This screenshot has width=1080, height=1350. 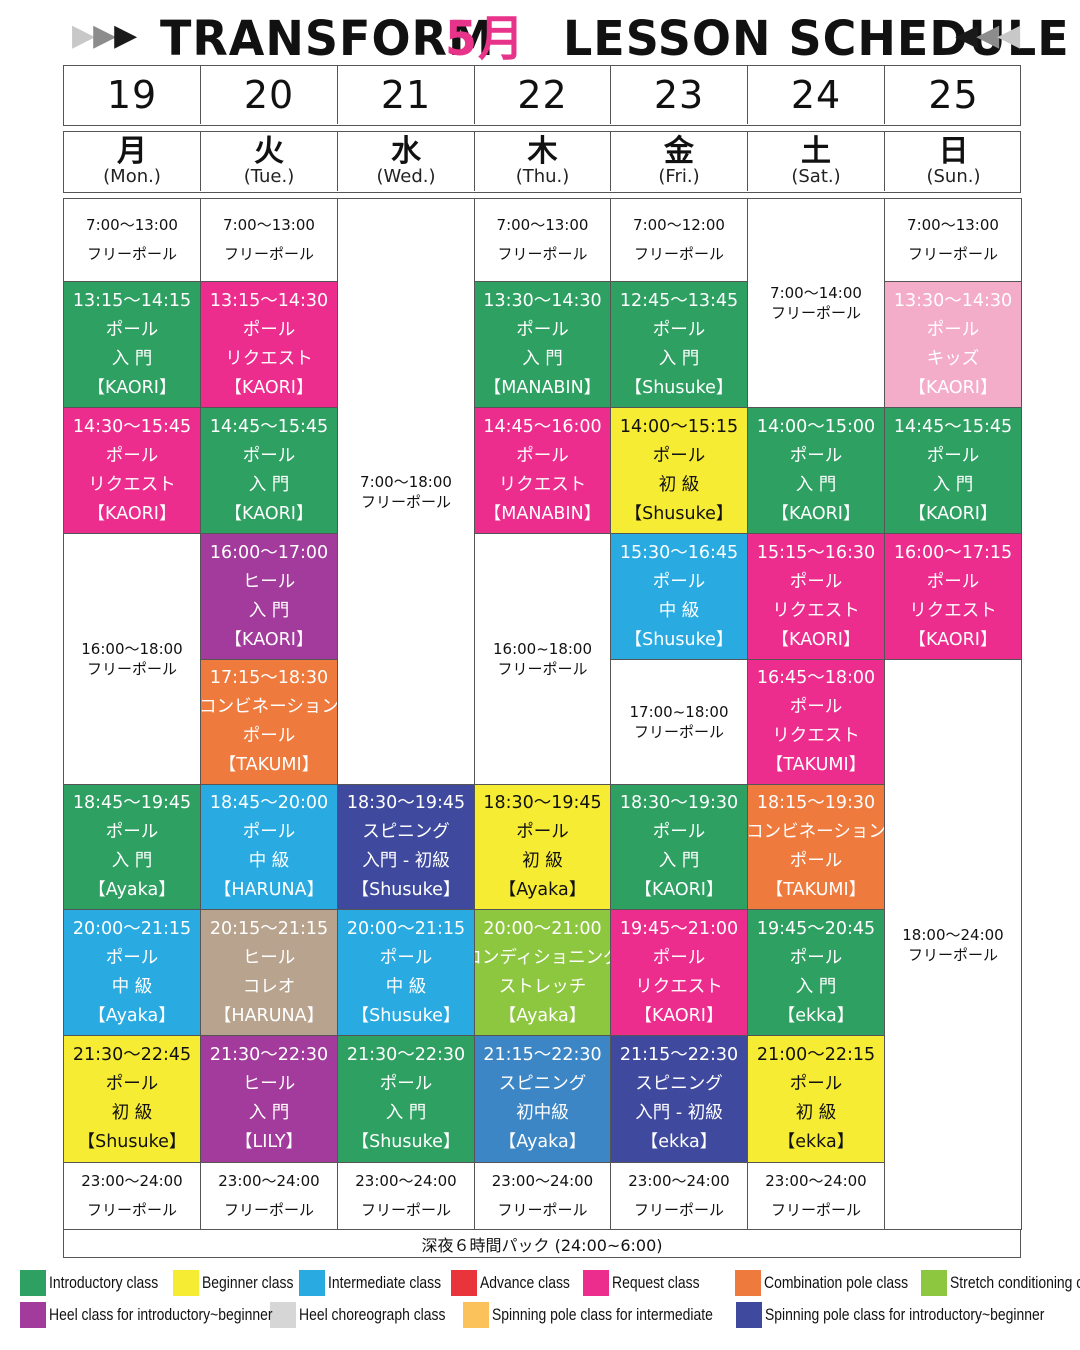 What do you see at coordinates (828, 1283) in the screenshot?
I see `legend-item: Combination pole class` at bounding box center [828, 1283].